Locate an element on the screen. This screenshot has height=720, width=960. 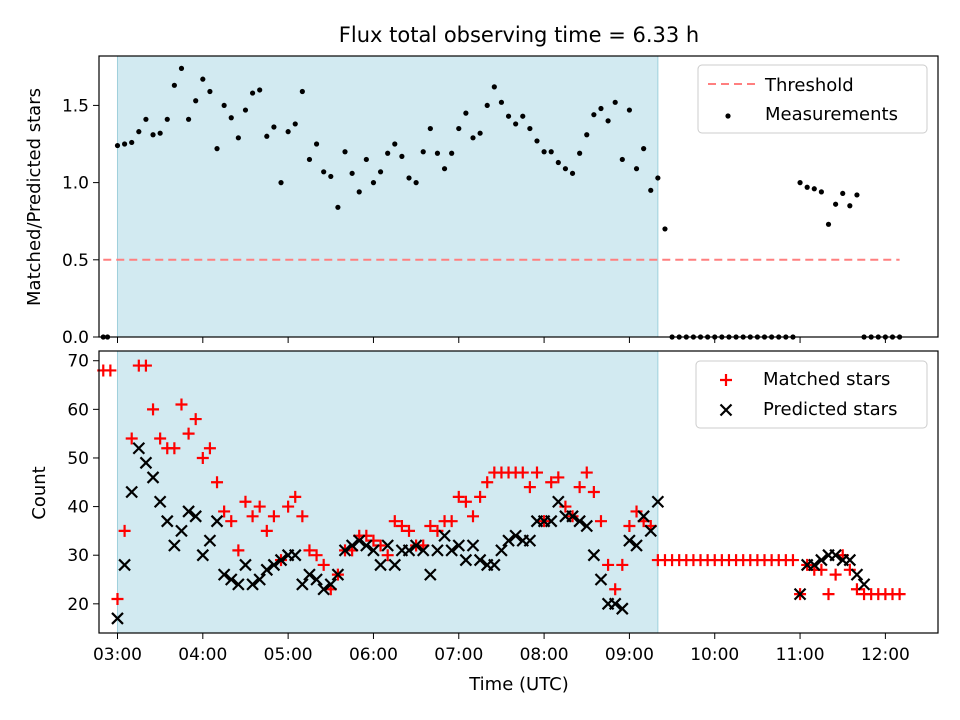
count-legend: Matched stars Predicted stars is located at coordinates (811, 394).